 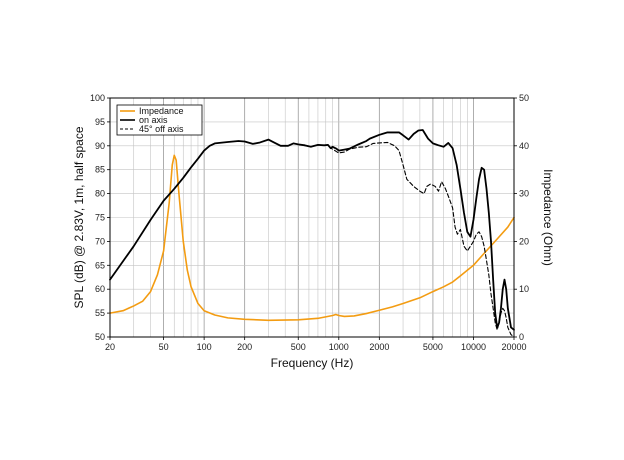 What do you see at coordinates (524, 98) in the screenshot?
I see `y-right-tick-label: 50` at bounding box center [524, 98].